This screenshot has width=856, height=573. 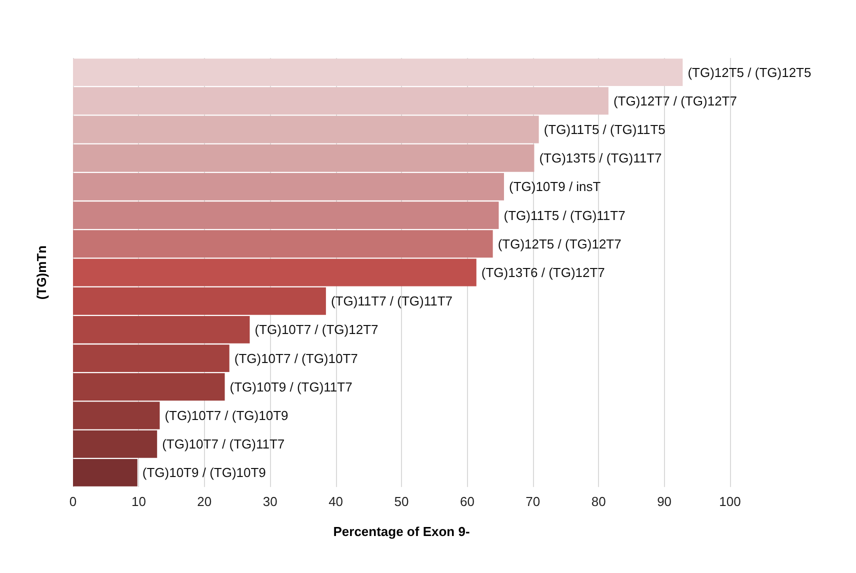 What do you see at coordinates (565, 215) in the screenshot?
I see `y-tick-label: (TG)11T5 / (TG)11T7` at bounding box center [565, 215].